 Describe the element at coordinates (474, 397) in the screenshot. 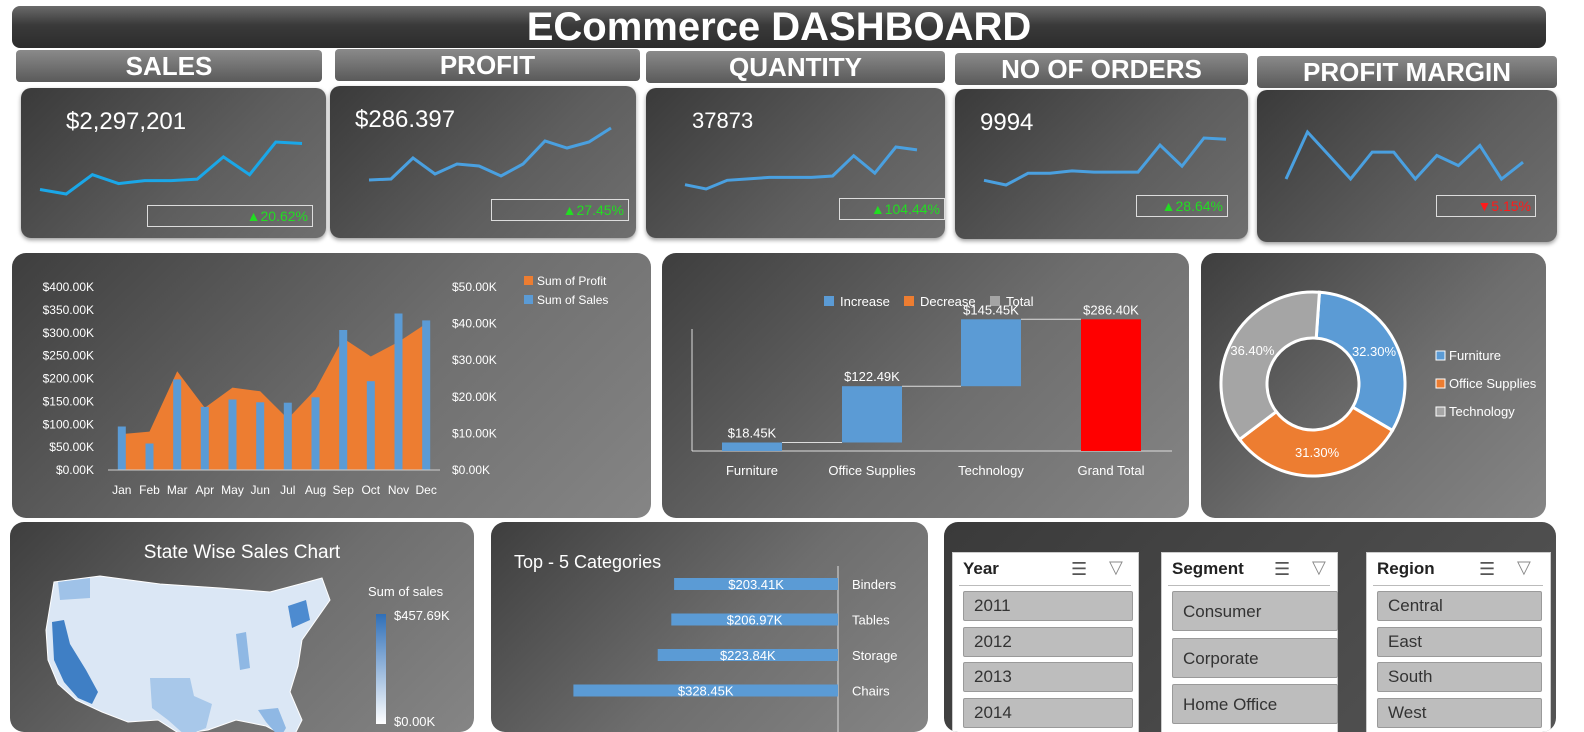

I see `right-tick-label: $20.00K` at that location.